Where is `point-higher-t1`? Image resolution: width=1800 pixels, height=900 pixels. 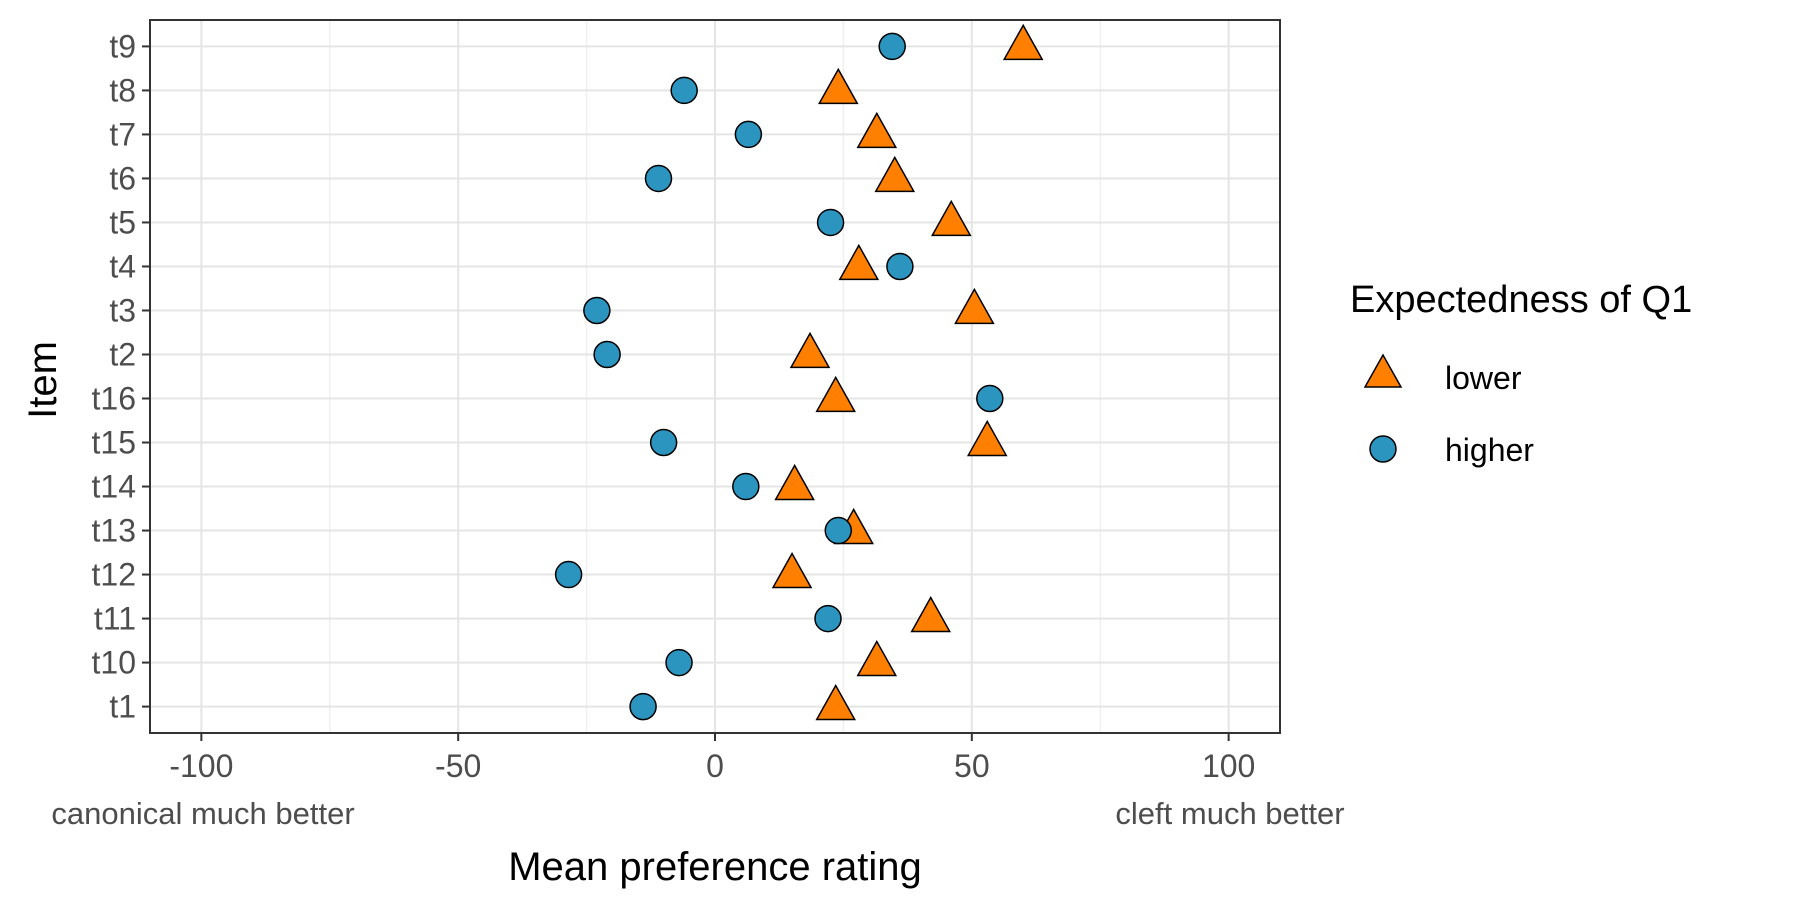 point-higher-t1 is located at coordinates (643, 706).